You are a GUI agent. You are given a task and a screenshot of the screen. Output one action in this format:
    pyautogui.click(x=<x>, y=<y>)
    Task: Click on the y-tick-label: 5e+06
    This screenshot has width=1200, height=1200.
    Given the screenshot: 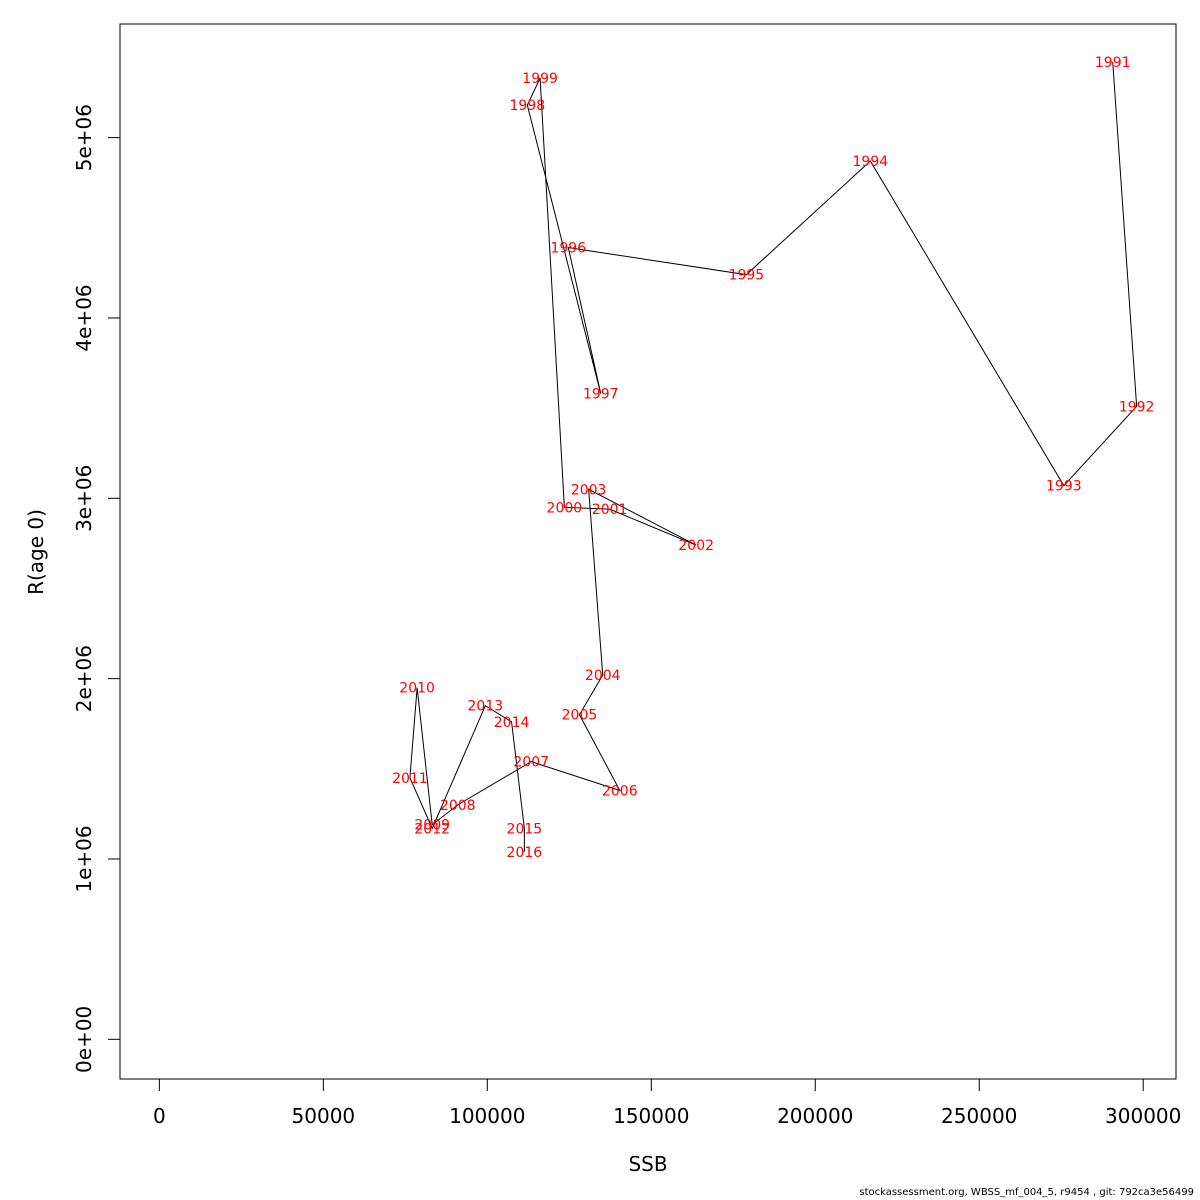 What is the action you would take?
    pyautogui.click(x=84, y=137)
    